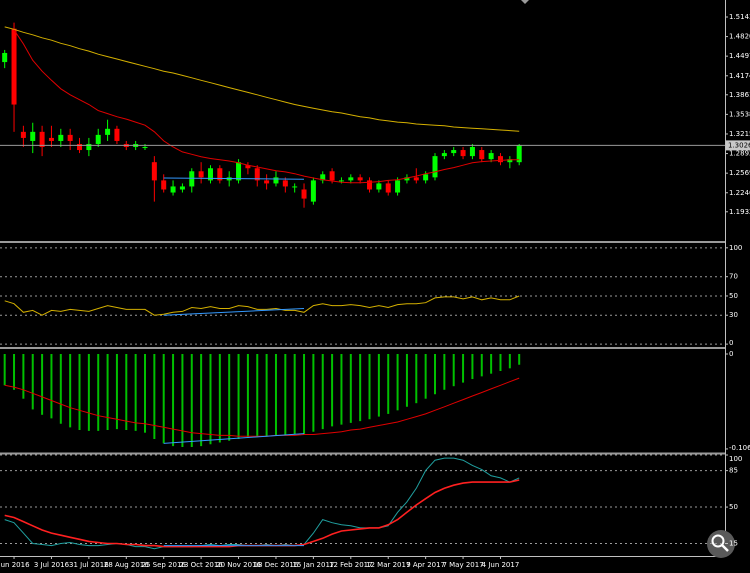 The width and height of the screenshot is (750, 573). Describe the element at coordinates (388, 565) in the screenshot. I see `x-tick-label: 12 Mar 2017` at that location.